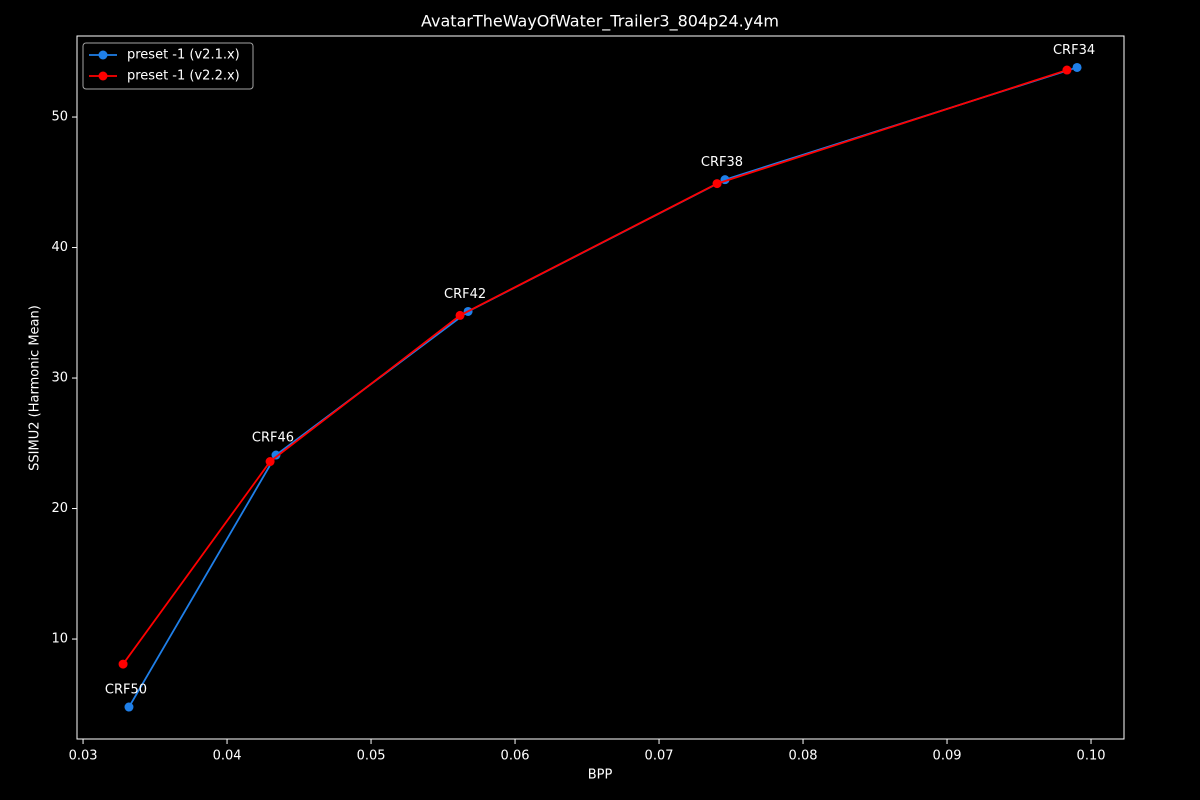 The width and height of the screenshot is (1200, 800). What do you see at coordinates (227, 756) in the screenshot?
I see `x-tick-label: 0.04` at bounding box center [227, 756].